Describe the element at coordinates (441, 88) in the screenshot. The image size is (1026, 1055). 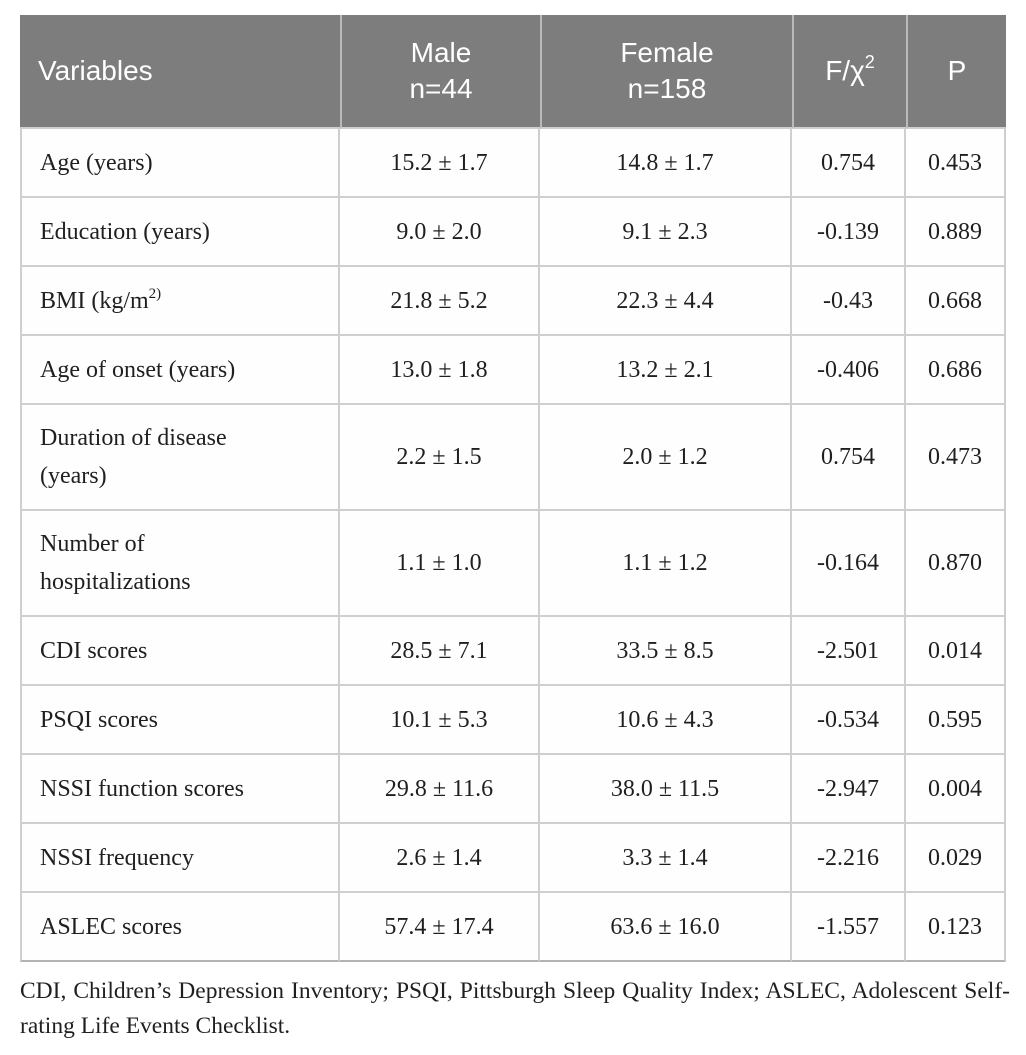
I see `header-male-line2: n=44` at that location.